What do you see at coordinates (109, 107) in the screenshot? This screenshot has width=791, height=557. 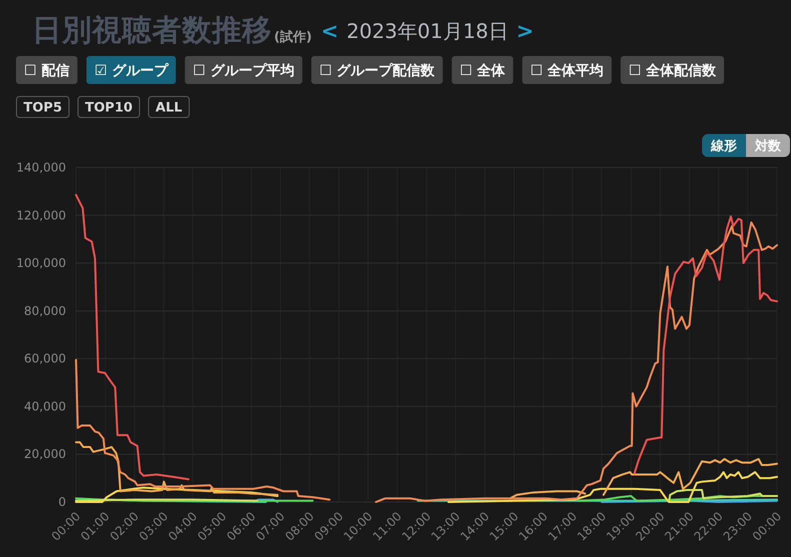 I see `button: TOP10` at bounding box center [109, 107].